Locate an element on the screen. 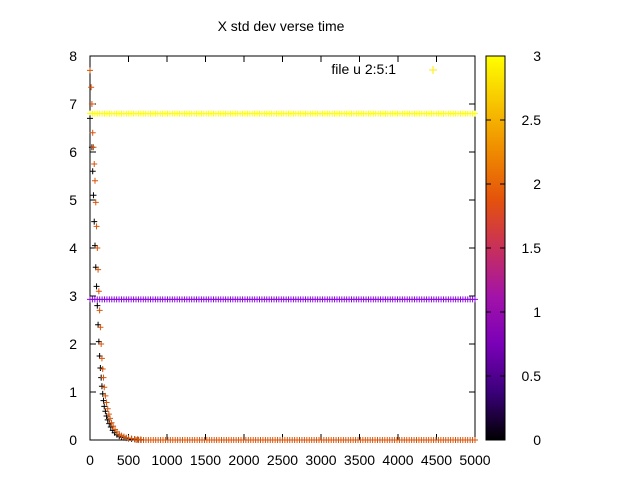 This screenshot has width=640, height=480. x-tick-label: 3500 is located at coordinates (359, 460).